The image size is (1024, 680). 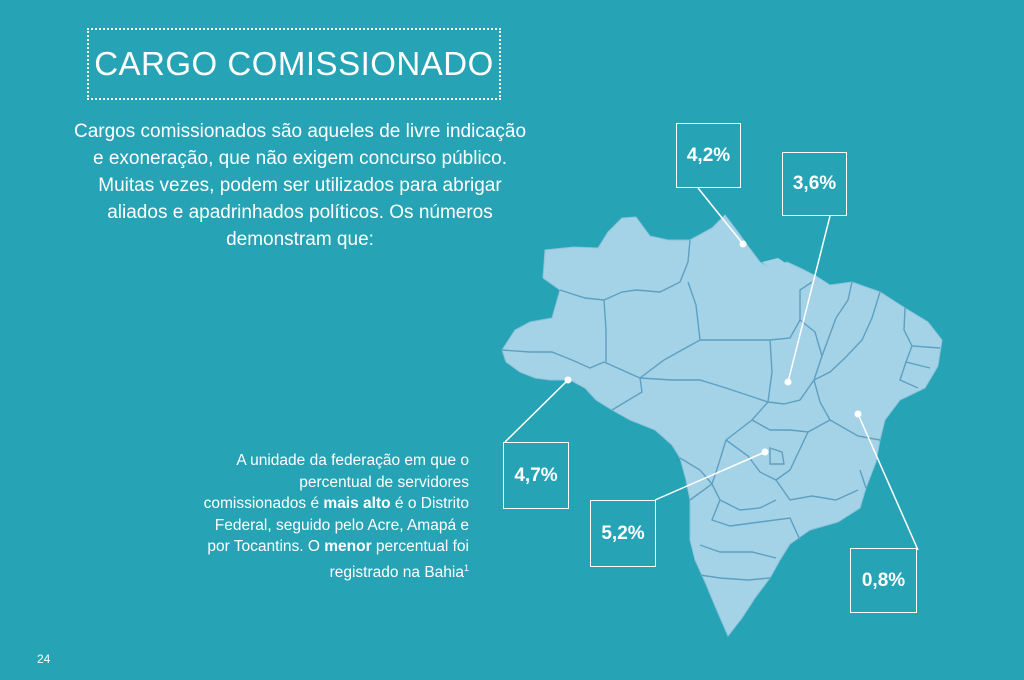 I want to click on title-box: CARGO COMISSIONADO, so click(x=294, y=64).